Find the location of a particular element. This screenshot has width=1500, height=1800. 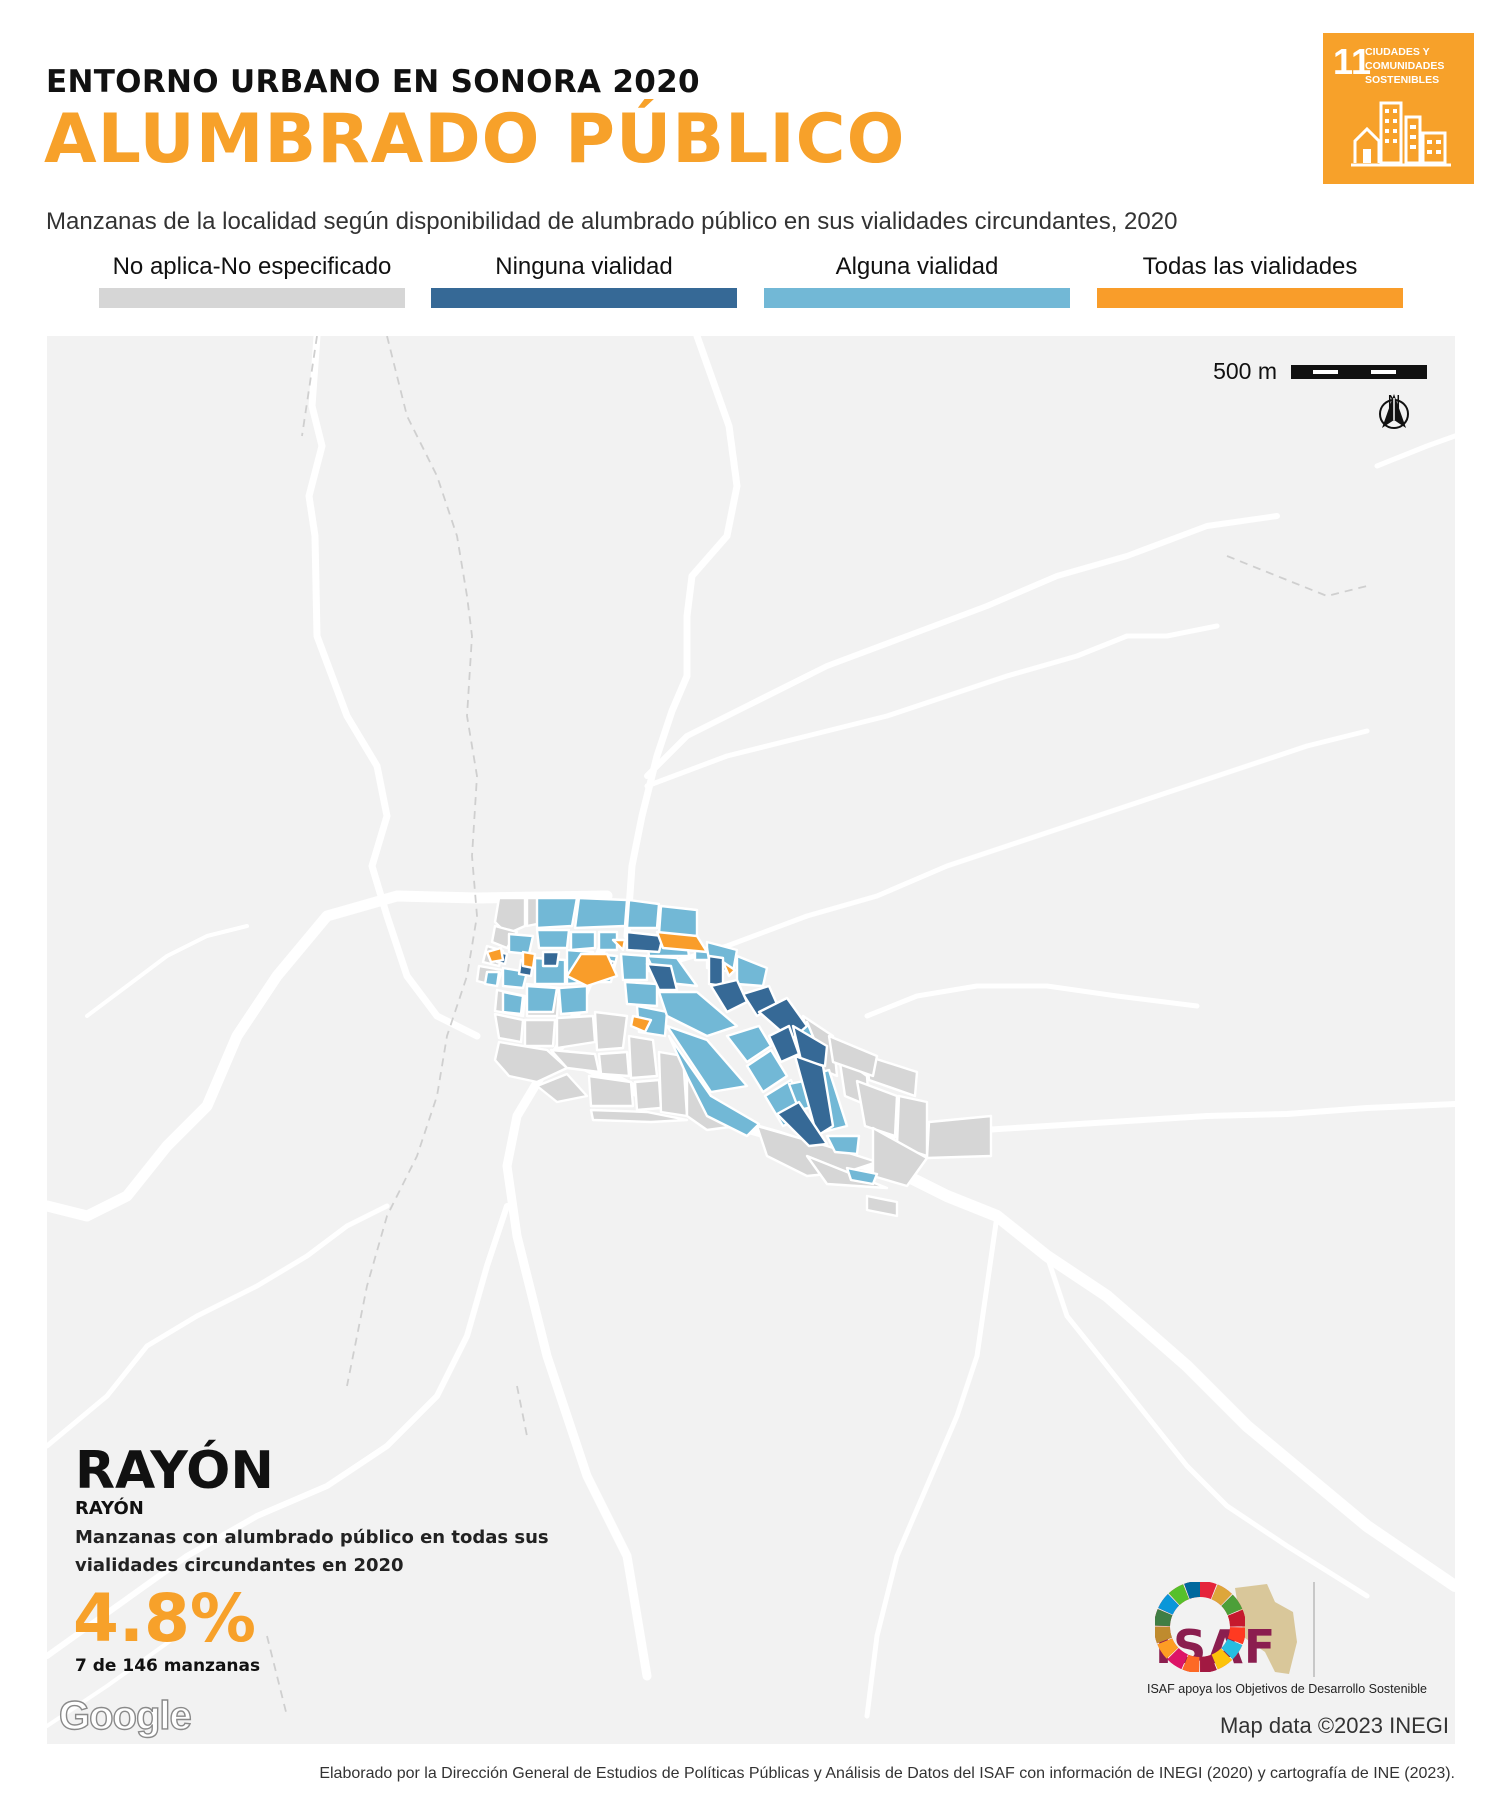

scale-bar-graphic is located at coordinates (1359, 371).